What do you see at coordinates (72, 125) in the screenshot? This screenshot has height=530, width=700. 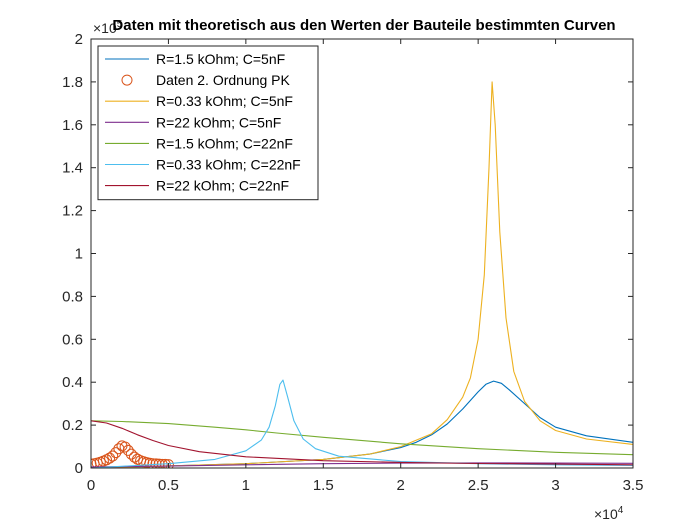 I see `y-tick-label: 1.6` at bounding box center [72, 125].